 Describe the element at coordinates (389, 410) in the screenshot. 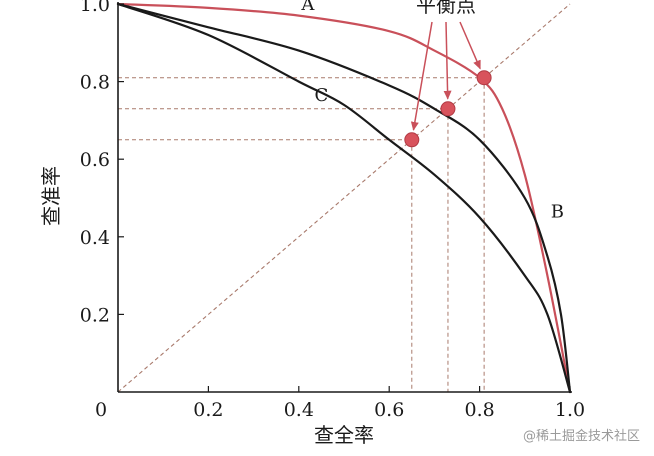

I see `x-tick-label: 0.6` at that location.